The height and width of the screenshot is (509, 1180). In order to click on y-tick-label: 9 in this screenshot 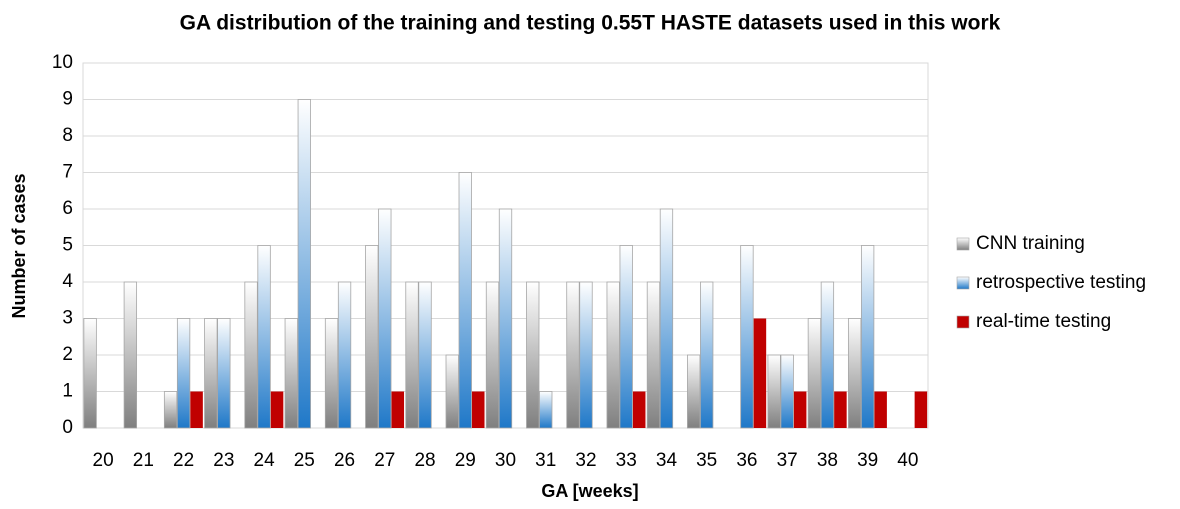, I will do `click(67, 99)`.